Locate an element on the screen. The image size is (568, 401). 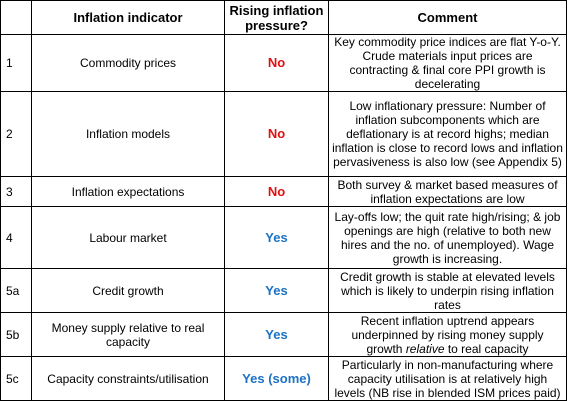
row-rising-value: Yes (some) is located at coordinates (276, 378).